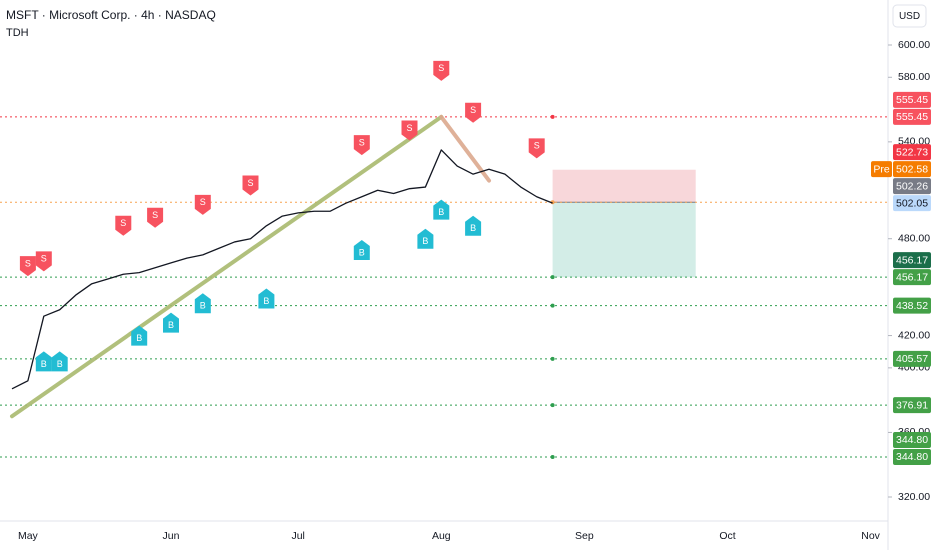 The width and height of the screenshot is (932, 550). I want to click on price-label: 502.26, so click(912, 186).